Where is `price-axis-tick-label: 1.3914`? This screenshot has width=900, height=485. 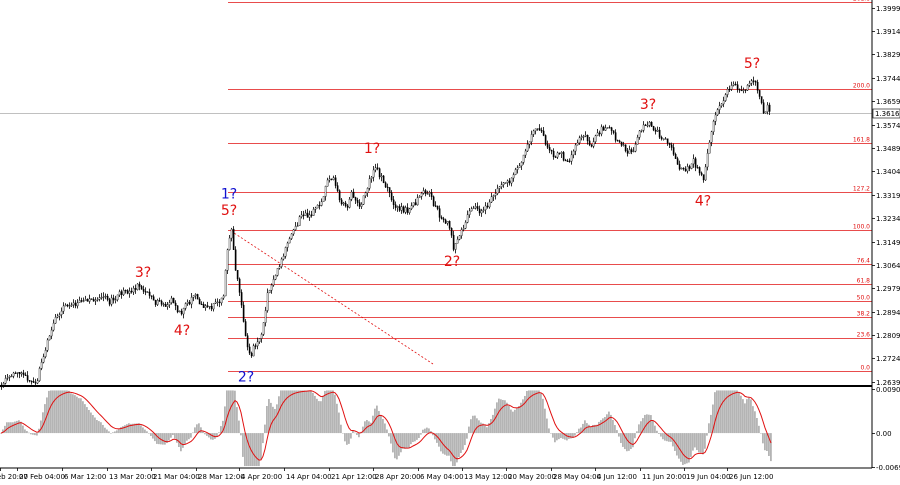
price-axis-tick-label: 1.3914 is located at coordinates (888, 32).